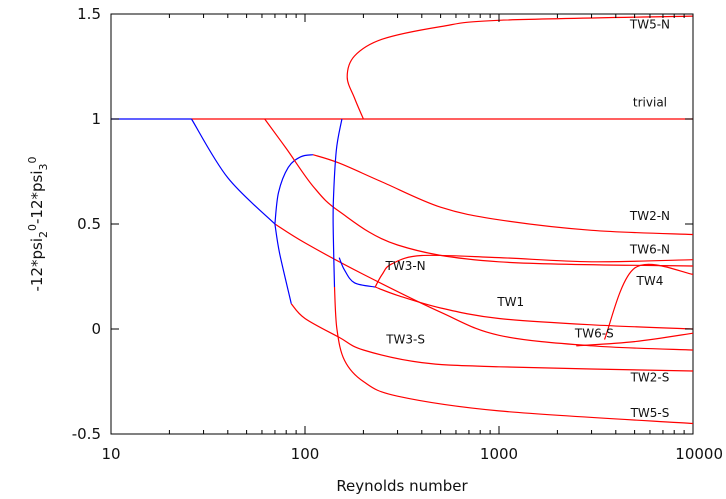  I want to click on branch-label: TW5-N, so click(649, 25).